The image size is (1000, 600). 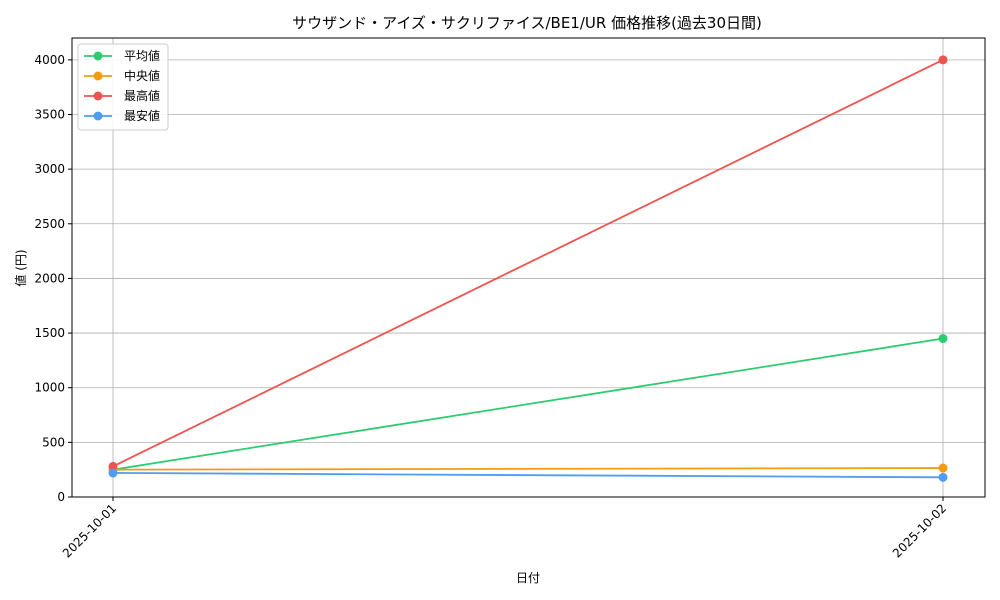 What do you see at coordinates (49, 60) in the screenshot?
I see `y-tick-label: 4000` at bounding box center [49, 60].